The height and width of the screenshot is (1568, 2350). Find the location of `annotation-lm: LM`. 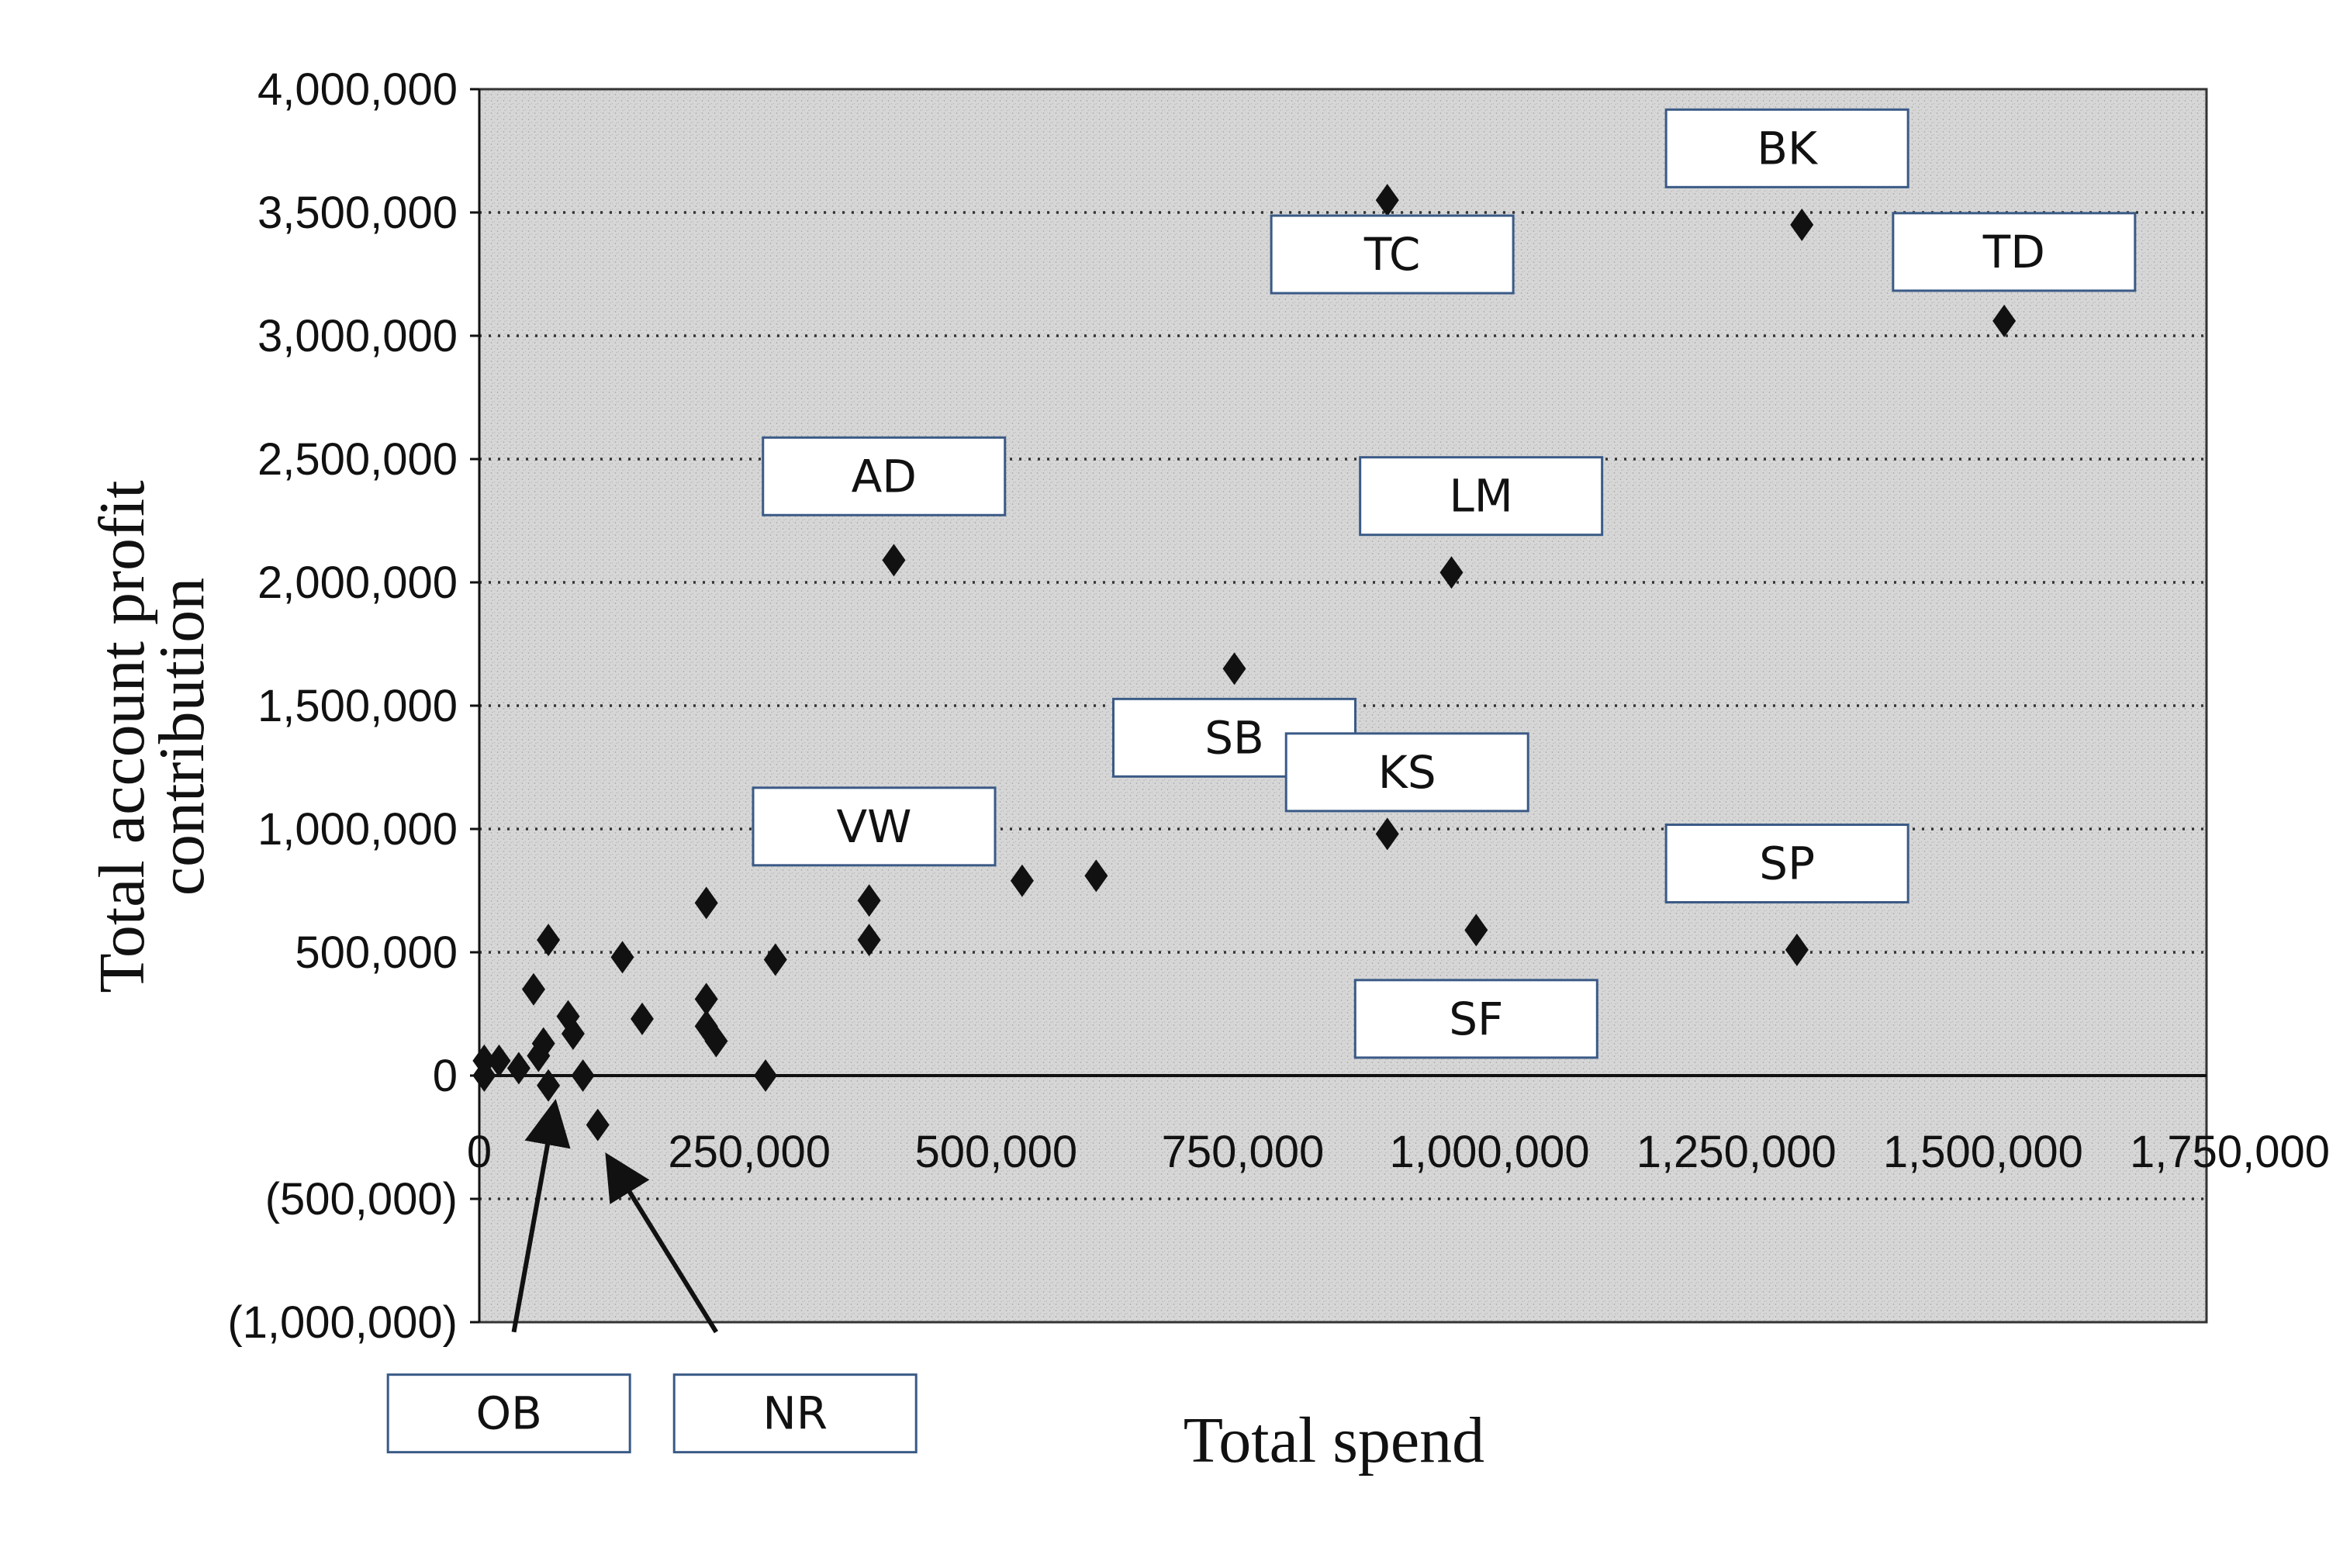

annotation-lm: LM is located at coordinates (1481, 496).